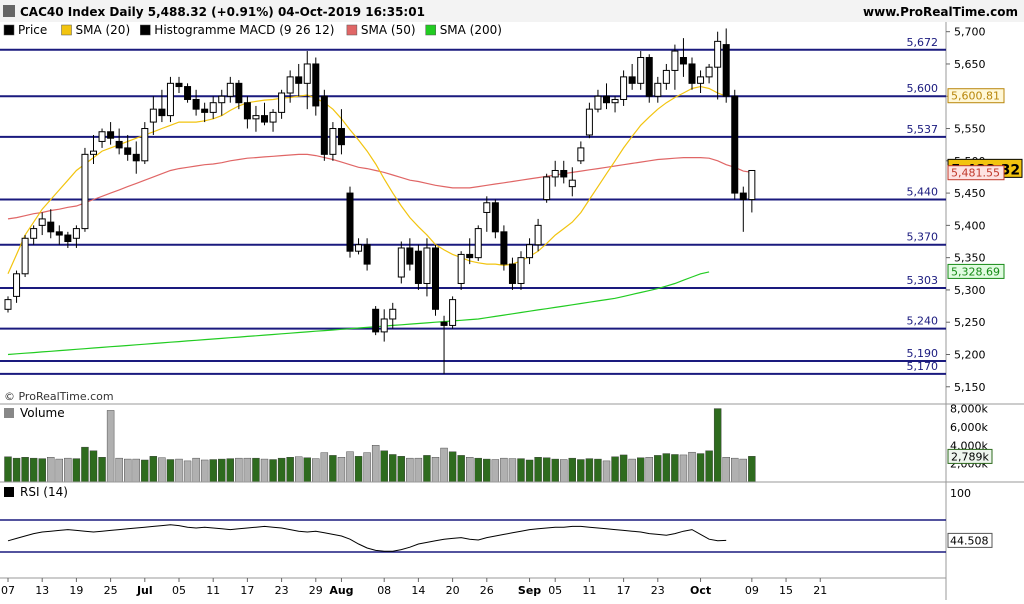  I want to click on rsi-title: RSI (14), so click(44, 492).